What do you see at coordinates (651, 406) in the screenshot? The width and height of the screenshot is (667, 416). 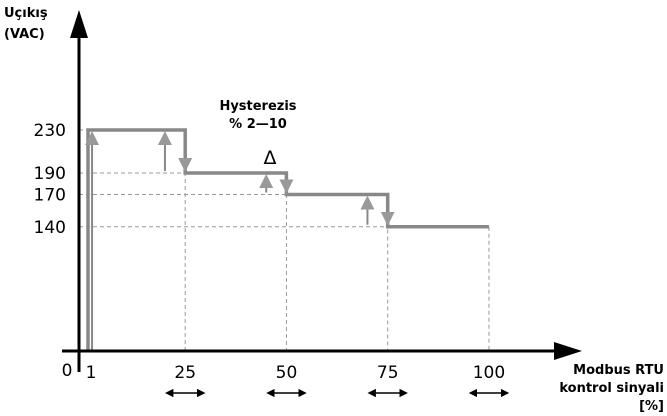 I see `x-axis-title-line3: [%]` at bounding box center [651, 406].